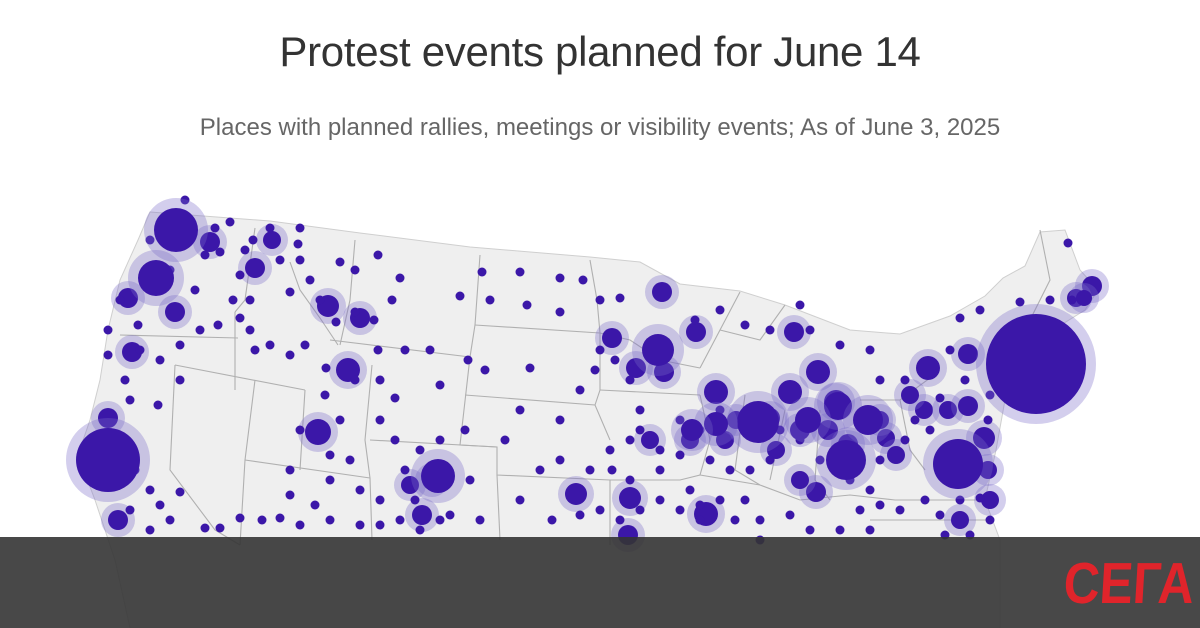 The height and width of the screenshot is (628, 1200). Describe the element at coordinates (1129, 583) in the screenshot. I see `sega-logo: СЕГА` at that location.